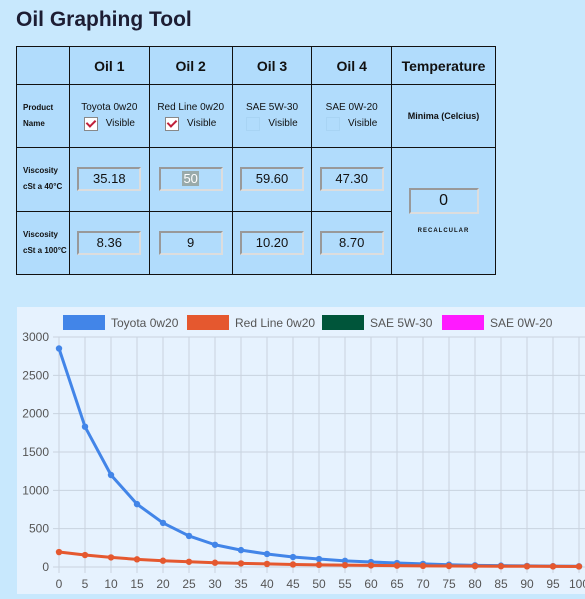 Image resolution: width=585 pixels, height=599 pixels. I want to click on viscosity-input: 59.60, so click(272, 179).